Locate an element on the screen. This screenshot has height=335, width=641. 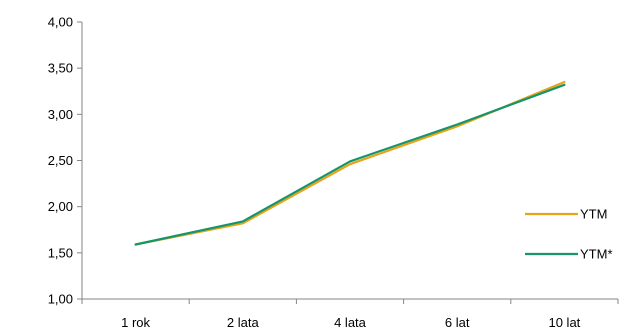
y-tick-label: 3,00 is located at coordinates (60, 114).